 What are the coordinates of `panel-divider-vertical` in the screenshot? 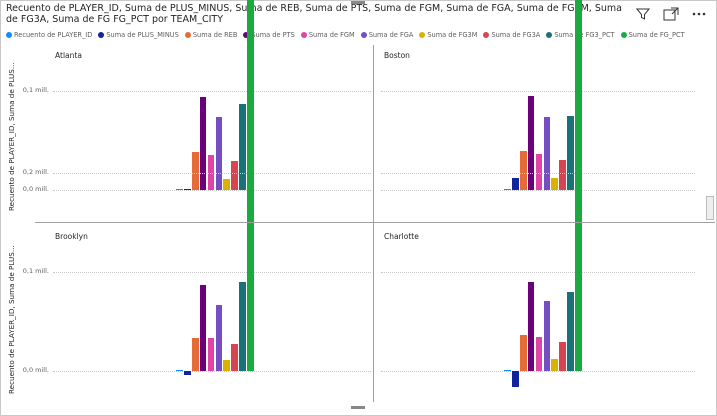 It's located at (373, 223).